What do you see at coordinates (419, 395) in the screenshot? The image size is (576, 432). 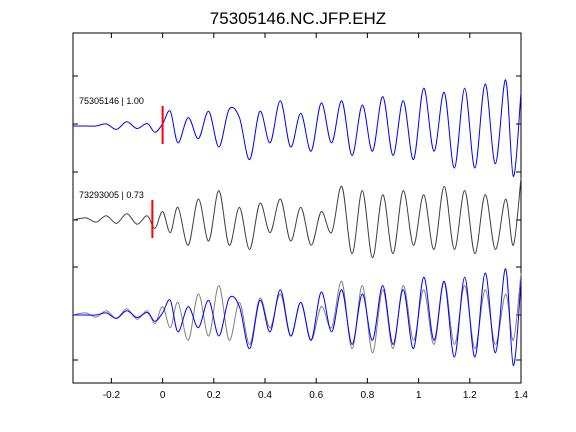 I see `x-tick-label: 1` at bounding box center [419, 395].